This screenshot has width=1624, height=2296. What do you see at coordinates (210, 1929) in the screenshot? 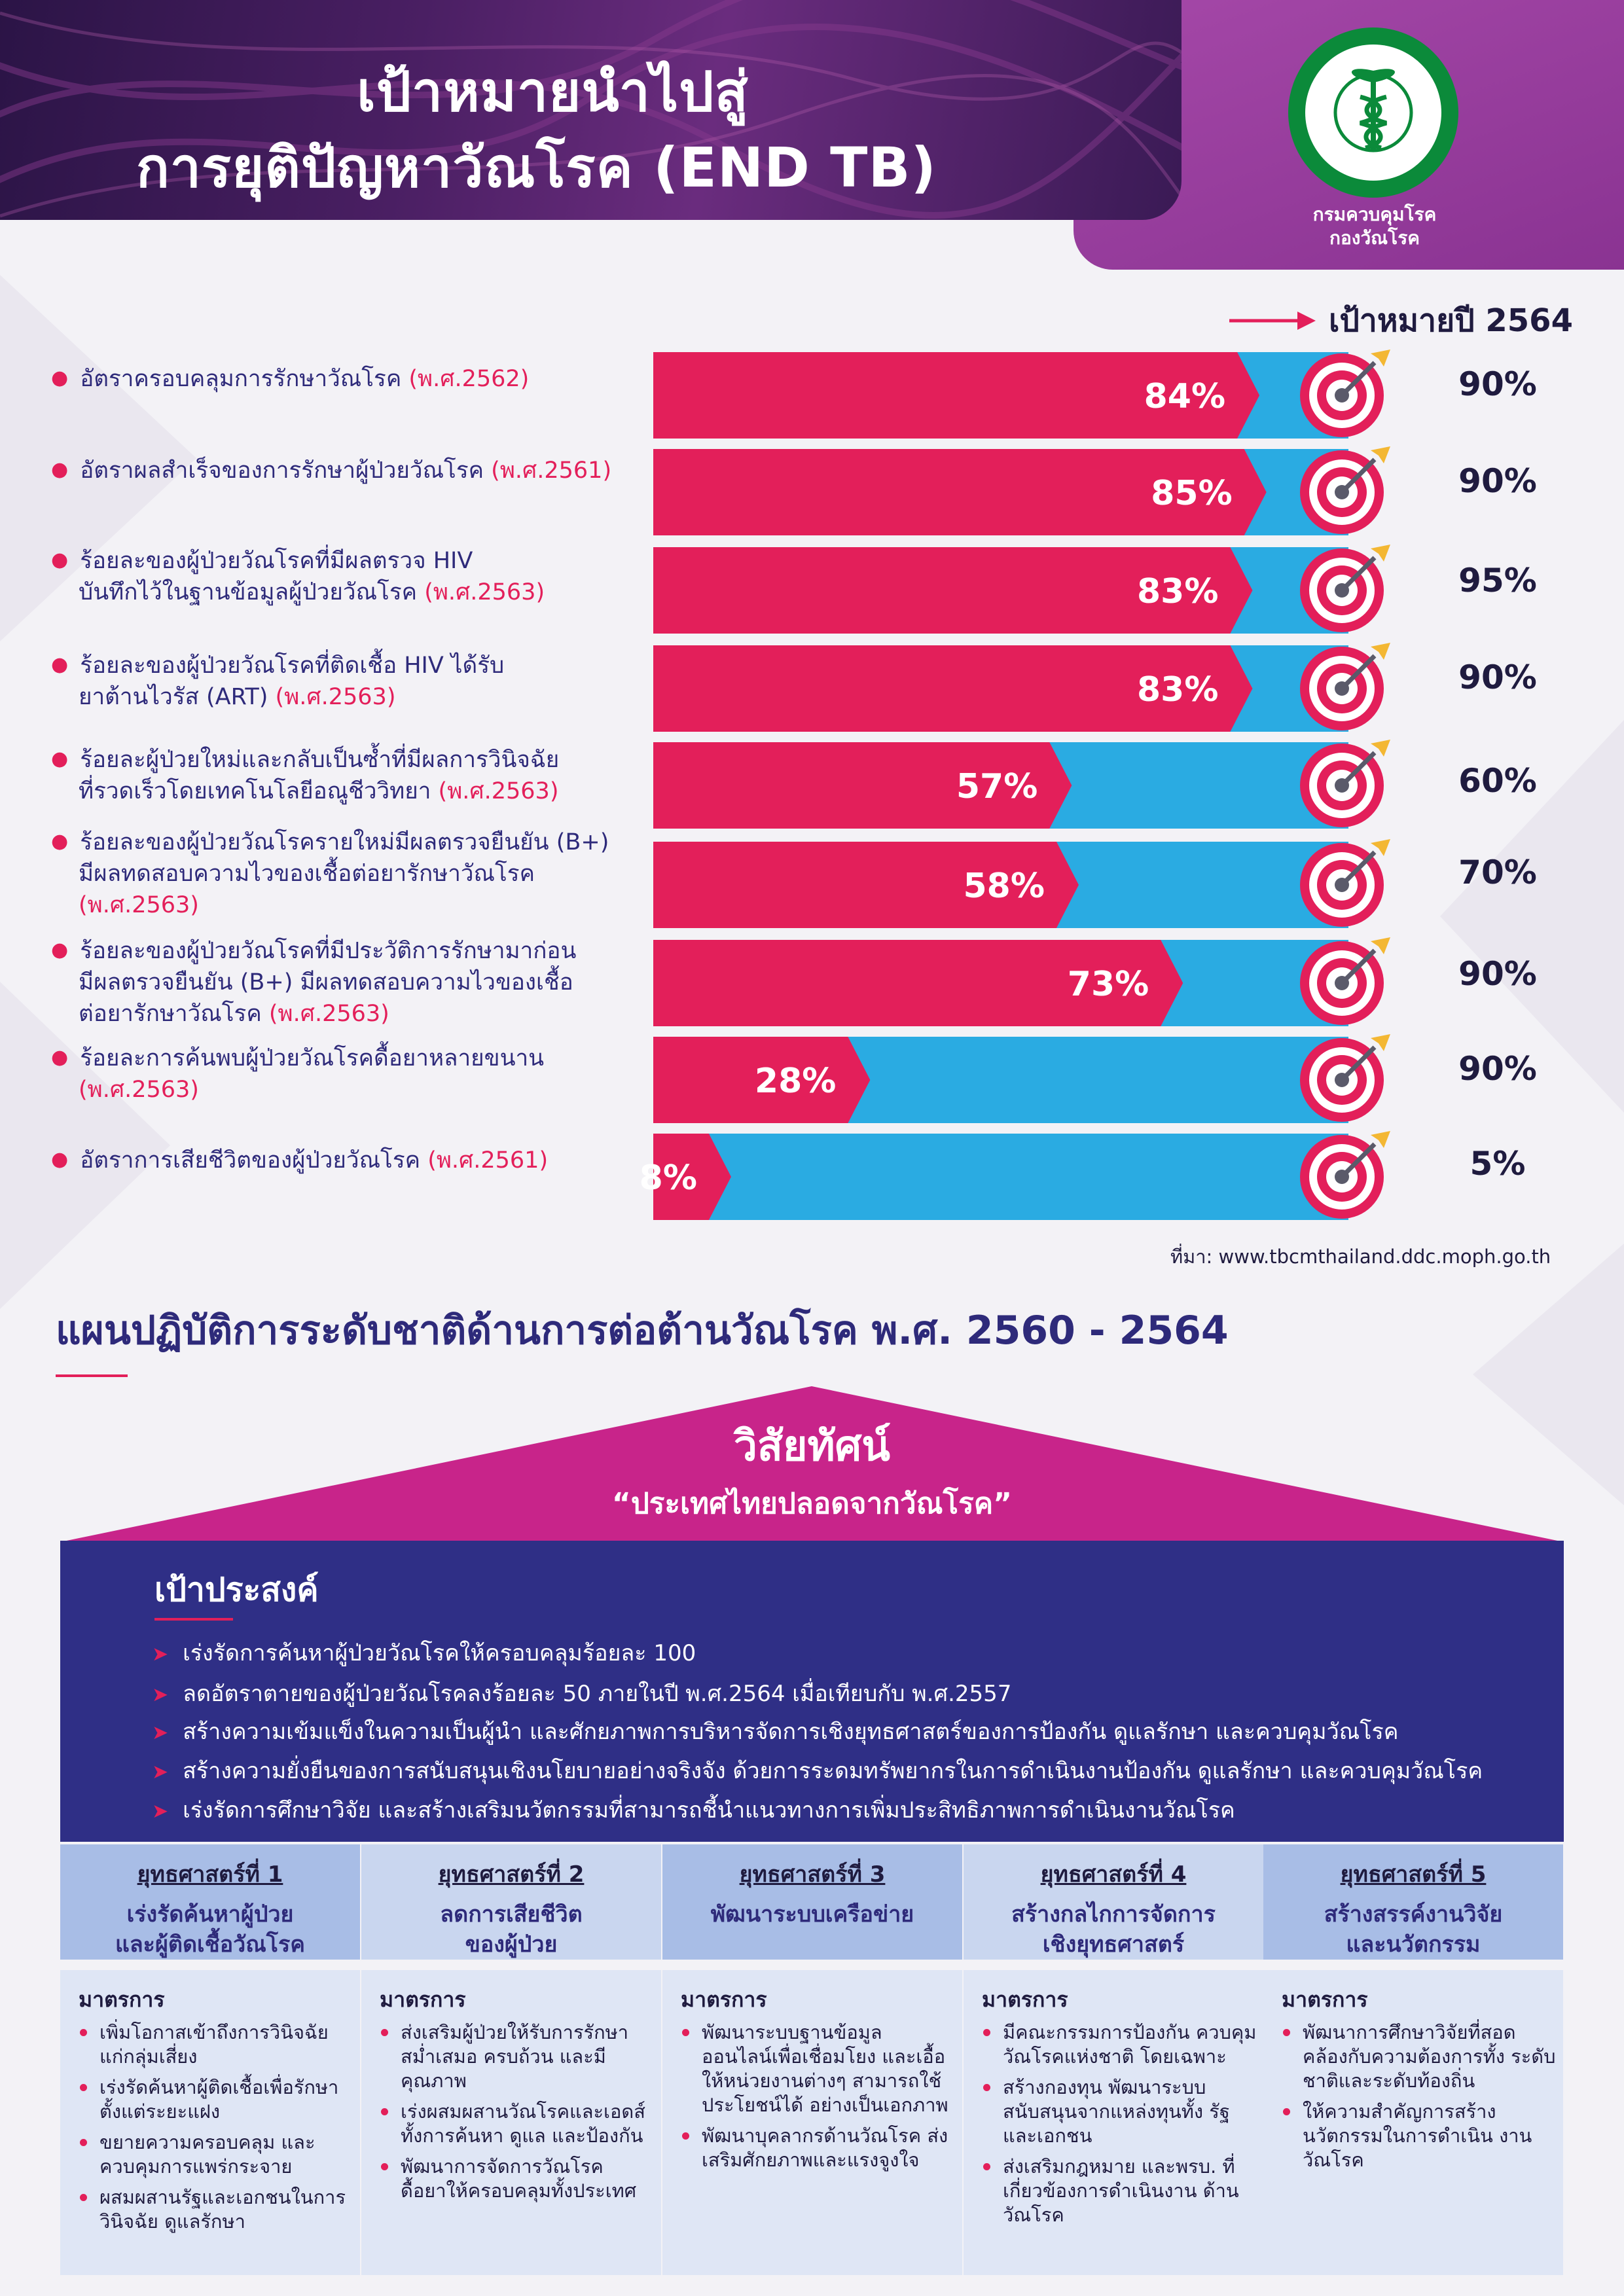
I see `strategy-name: เร่งรัดค้นหาผู้ป่วย และผู้ติดเชื้อวัณโรค` at bounding box center [210, 1929].